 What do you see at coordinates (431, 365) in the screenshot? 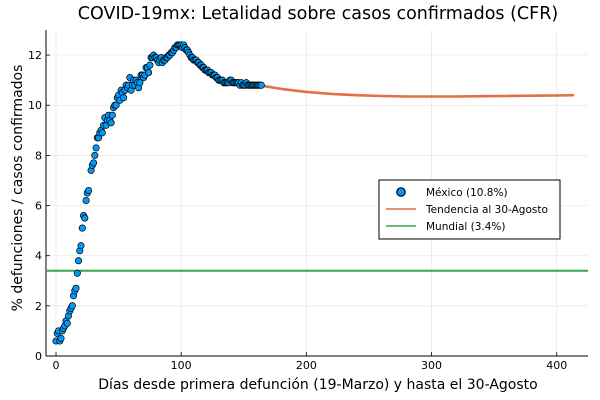
I see `x-tick-label: 300` at bounding box center [431, 365].